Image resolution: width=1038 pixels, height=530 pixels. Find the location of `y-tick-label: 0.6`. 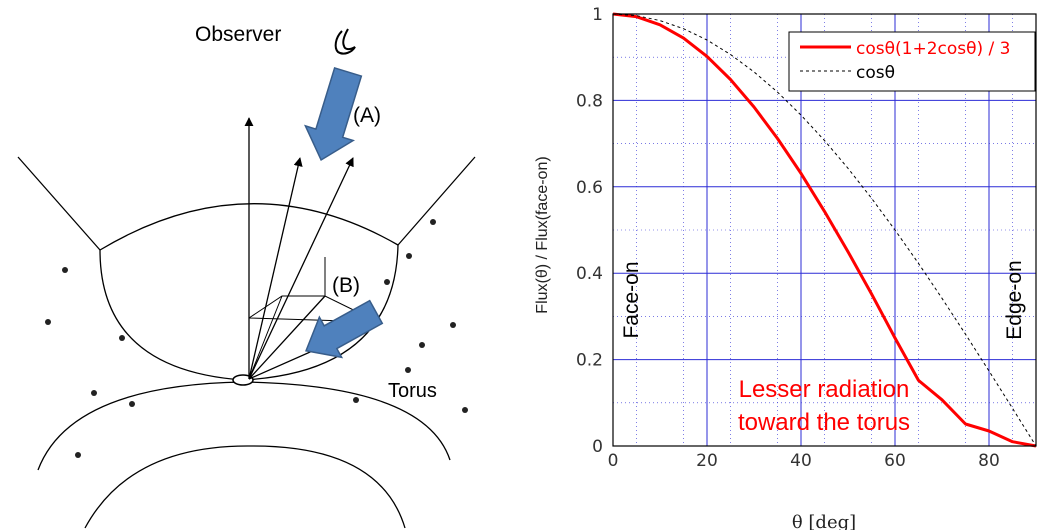

y-tick-label: 0.6 is located at coordinates (589, 188).